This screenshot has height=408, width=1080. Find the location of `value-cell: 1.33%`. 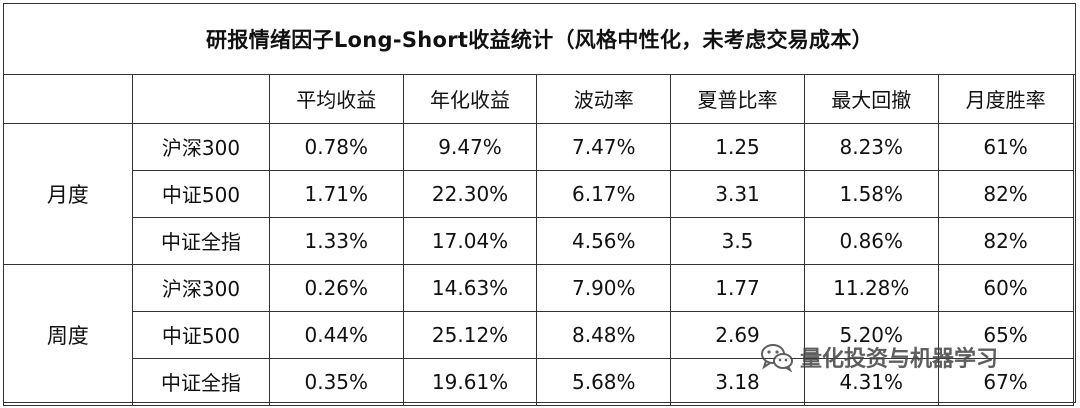

value-cell: 1.33% is located at coordinates (336, 240).